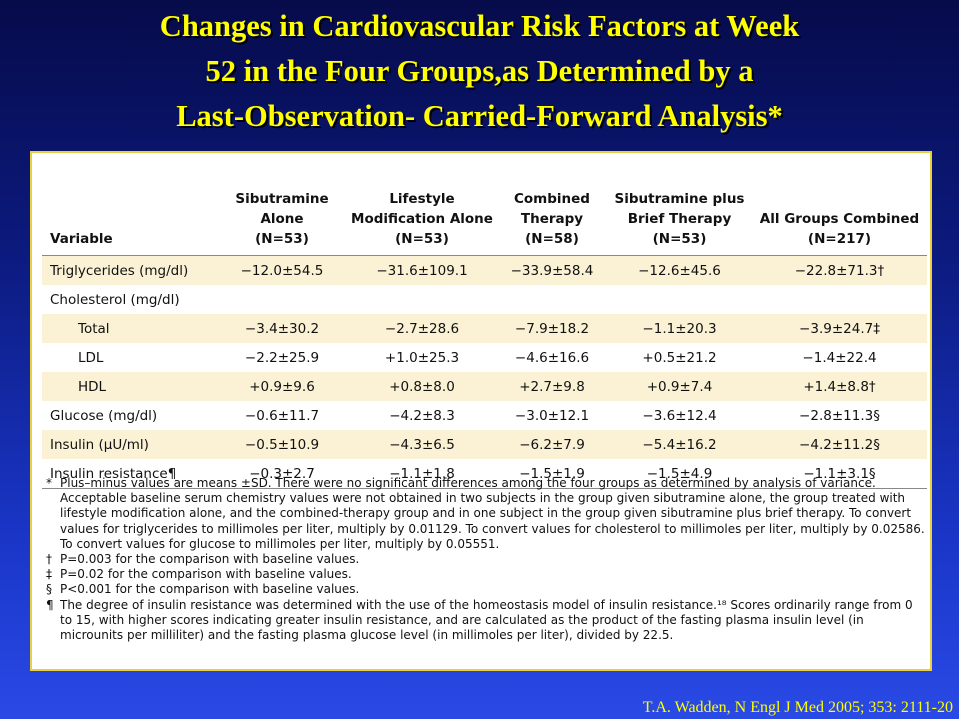  I want to click on header-variable: Variable, so click(129, 210).